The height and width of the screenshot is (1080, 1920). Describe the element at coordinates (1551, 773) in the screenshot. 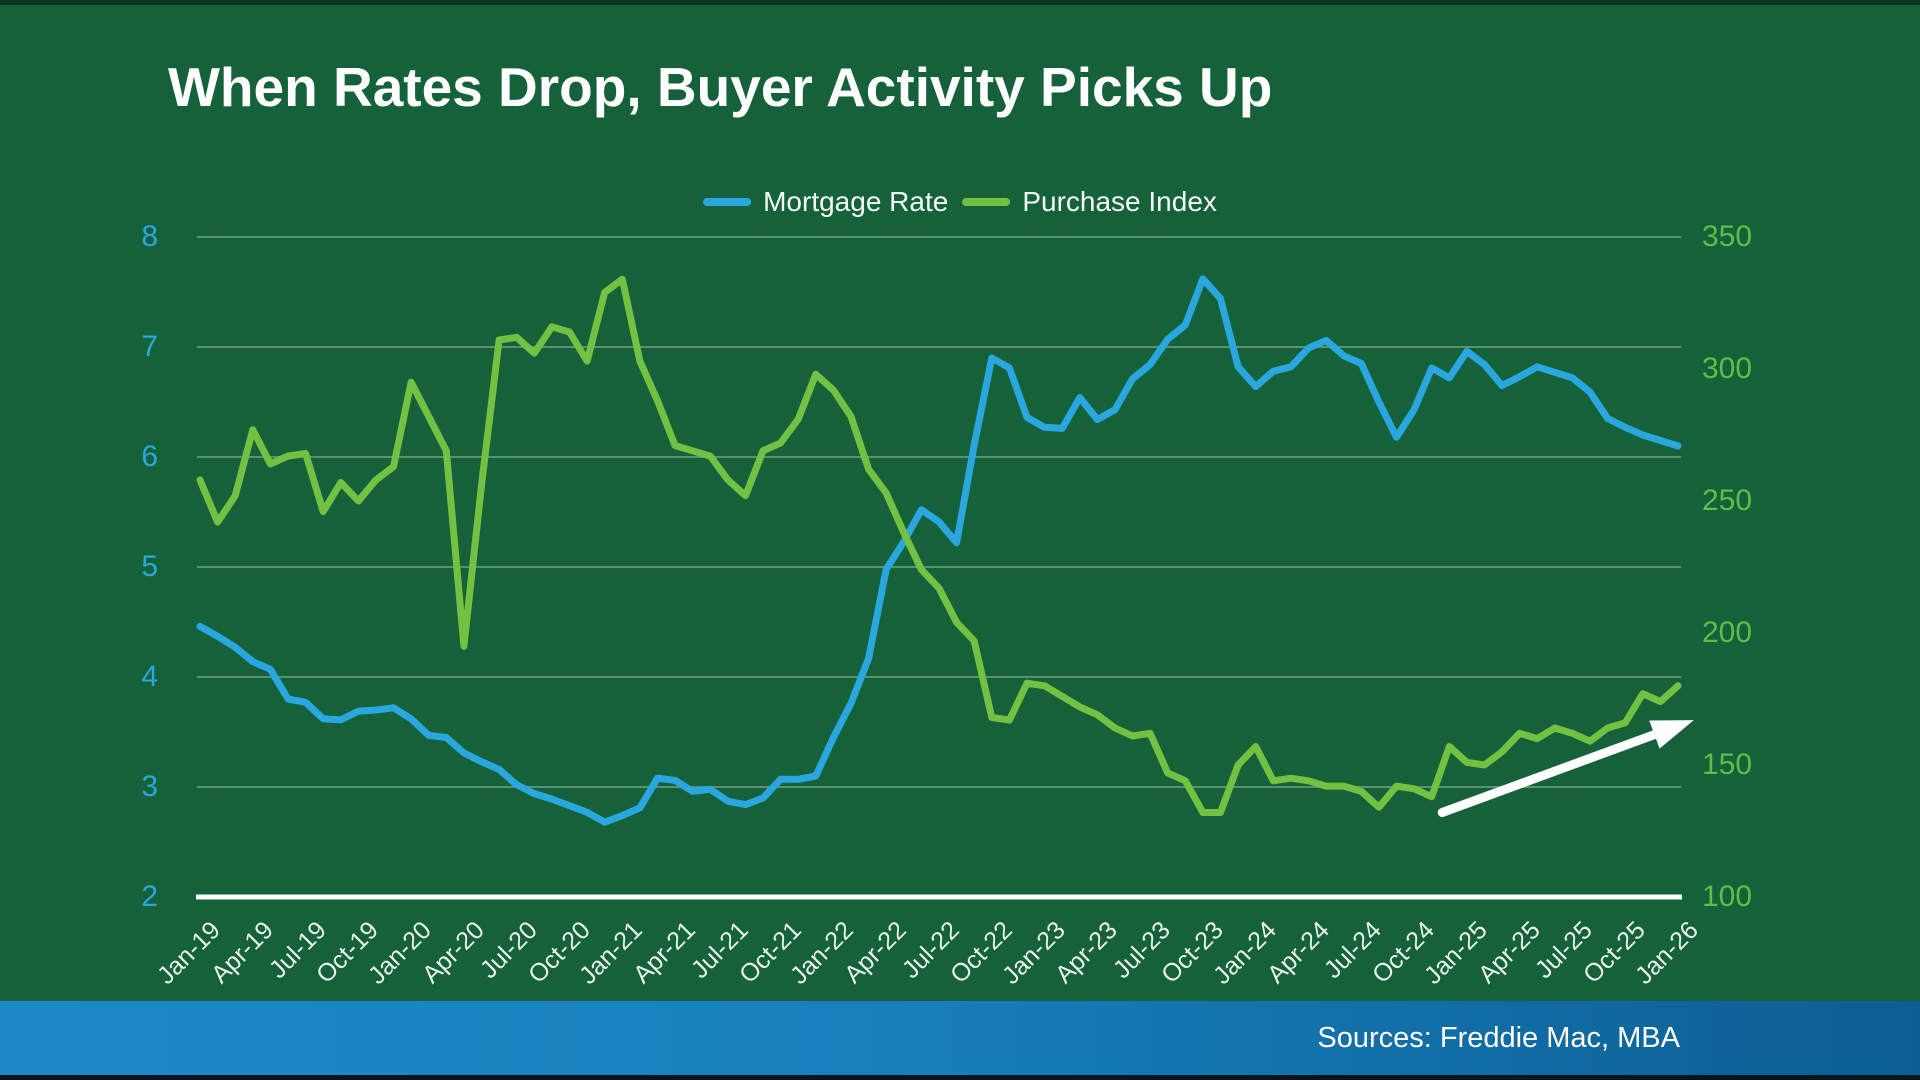

I see `trend-arrow-shaft` at that location.